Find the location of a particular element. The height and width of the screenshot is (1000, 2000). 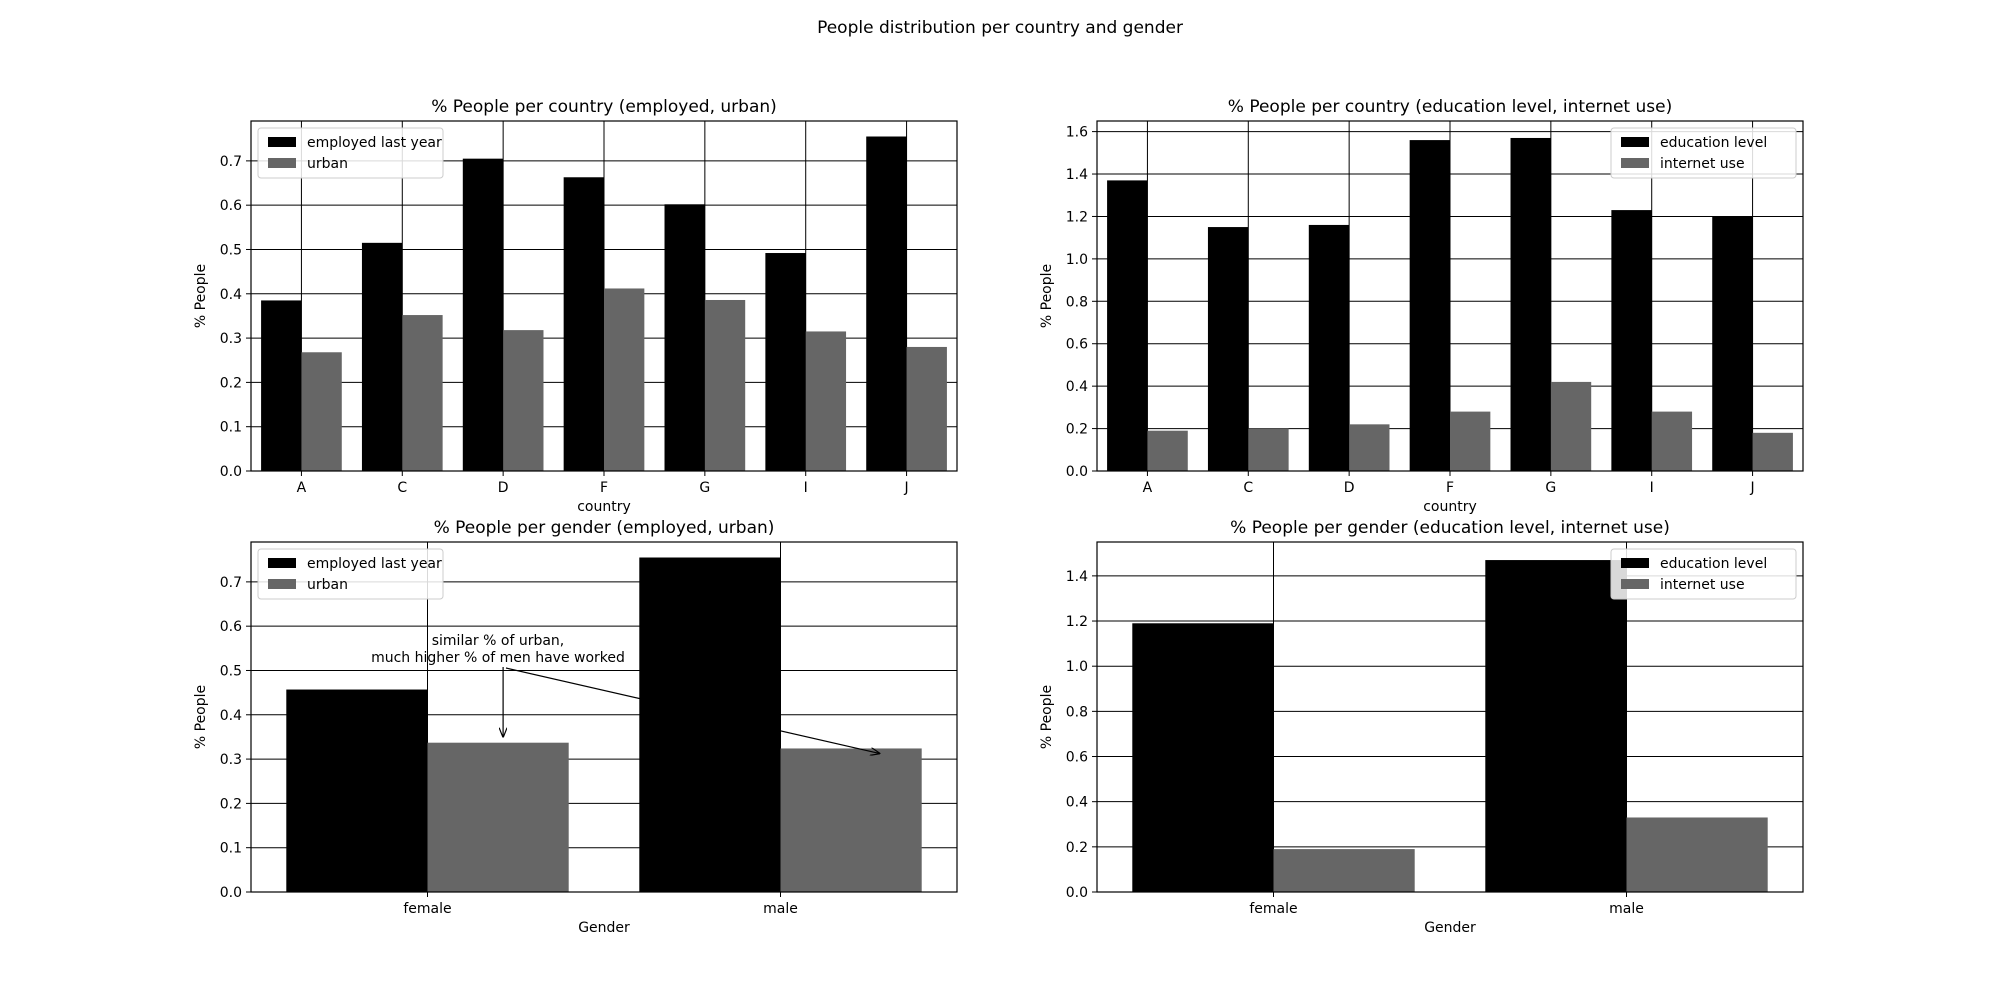

y-tick-label: 1.4 is located at coordinates (1077, 175).